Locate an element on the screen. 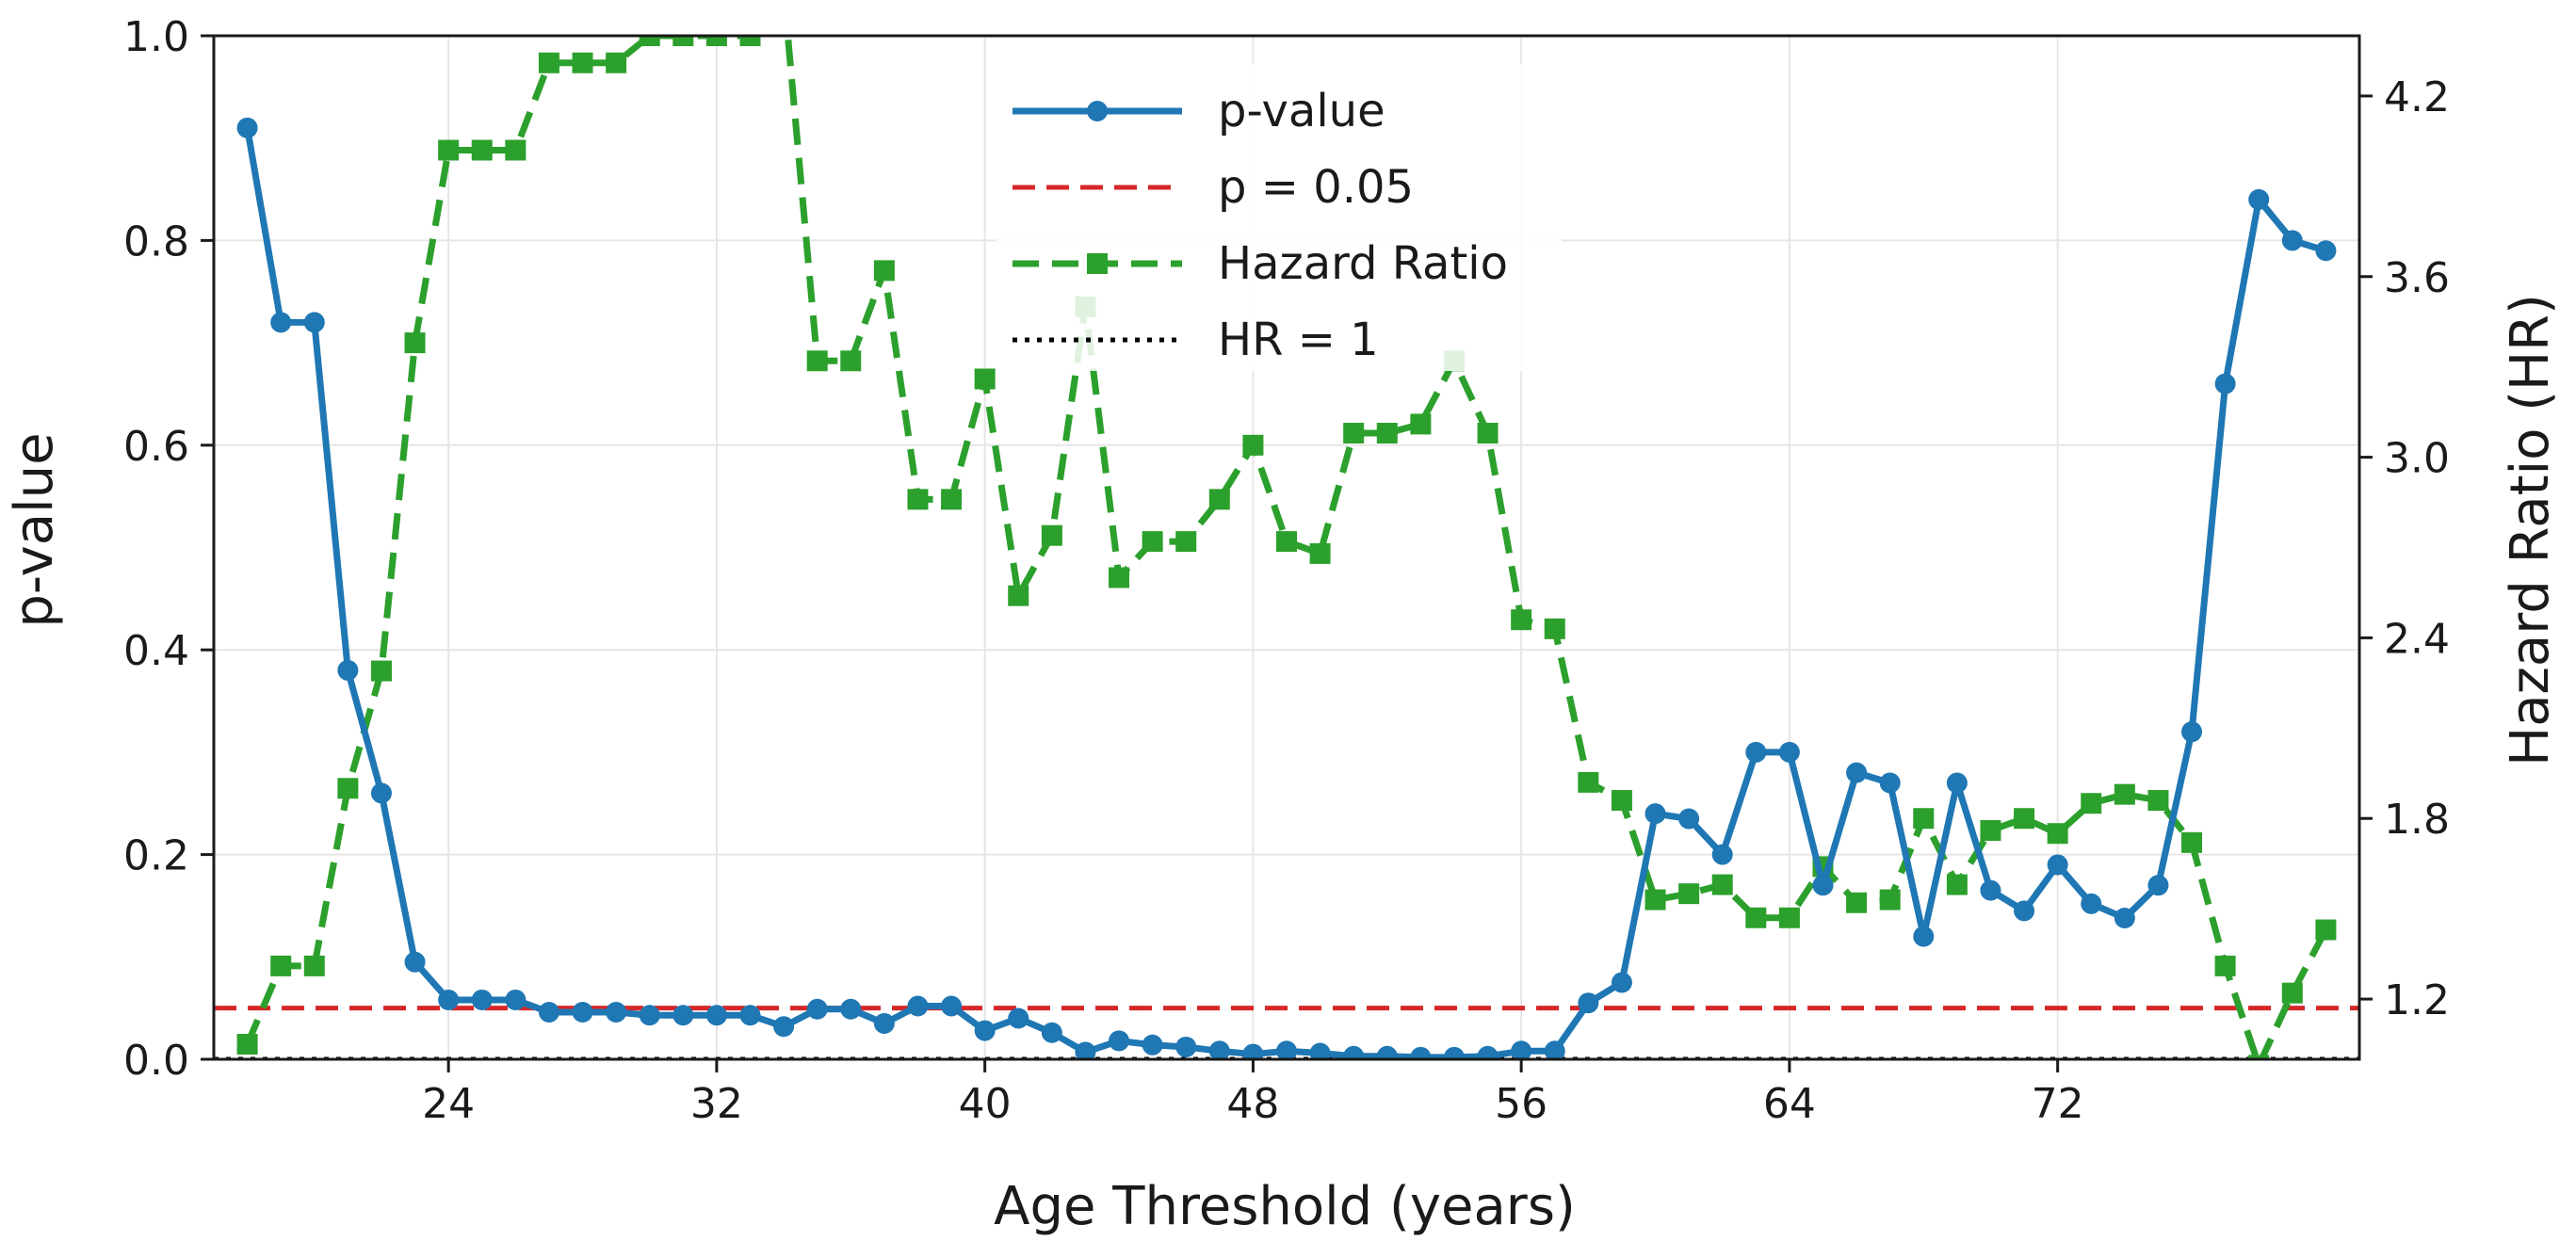 Image resolution: width=2576 pixels, height=1257 pixels. y-tick-label: 0.4 is located at coordinates (156, 651).